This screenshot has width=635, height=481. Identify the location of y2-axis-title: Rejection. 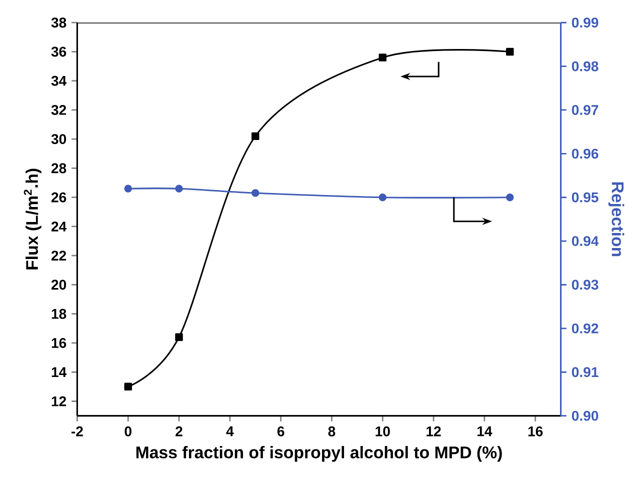
(616, 219).